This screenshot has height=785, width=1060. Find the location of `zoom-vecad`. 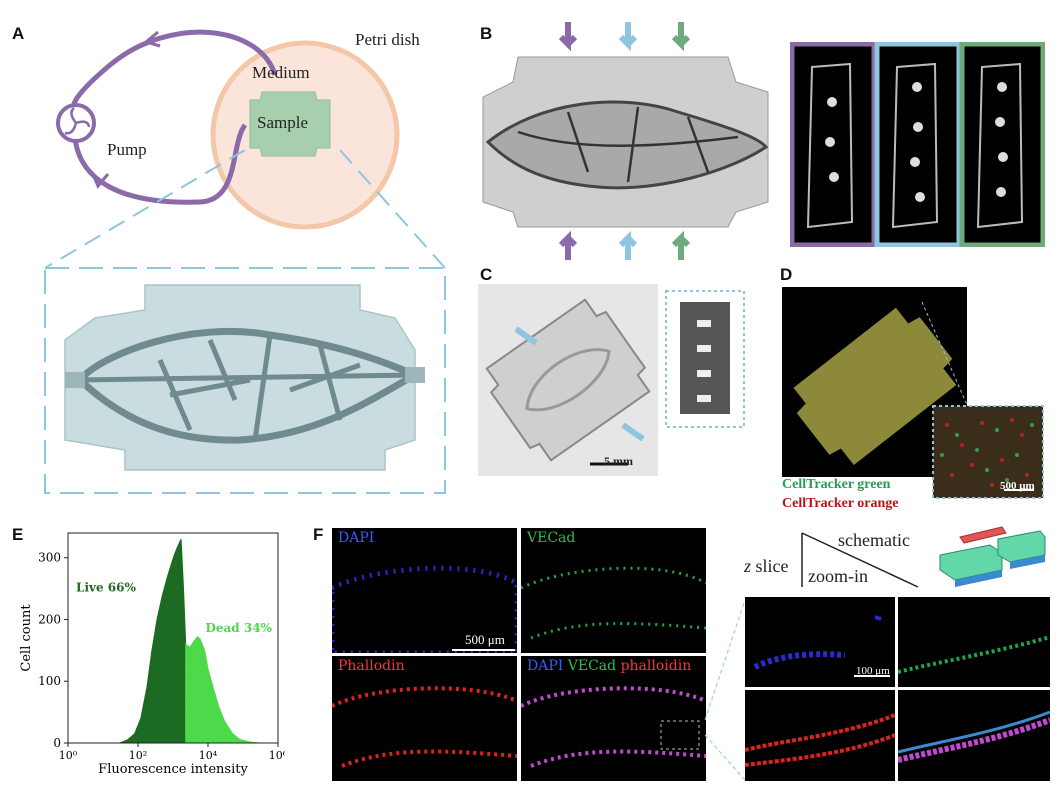

zoom-vecad is located at coordinates (974, 642).